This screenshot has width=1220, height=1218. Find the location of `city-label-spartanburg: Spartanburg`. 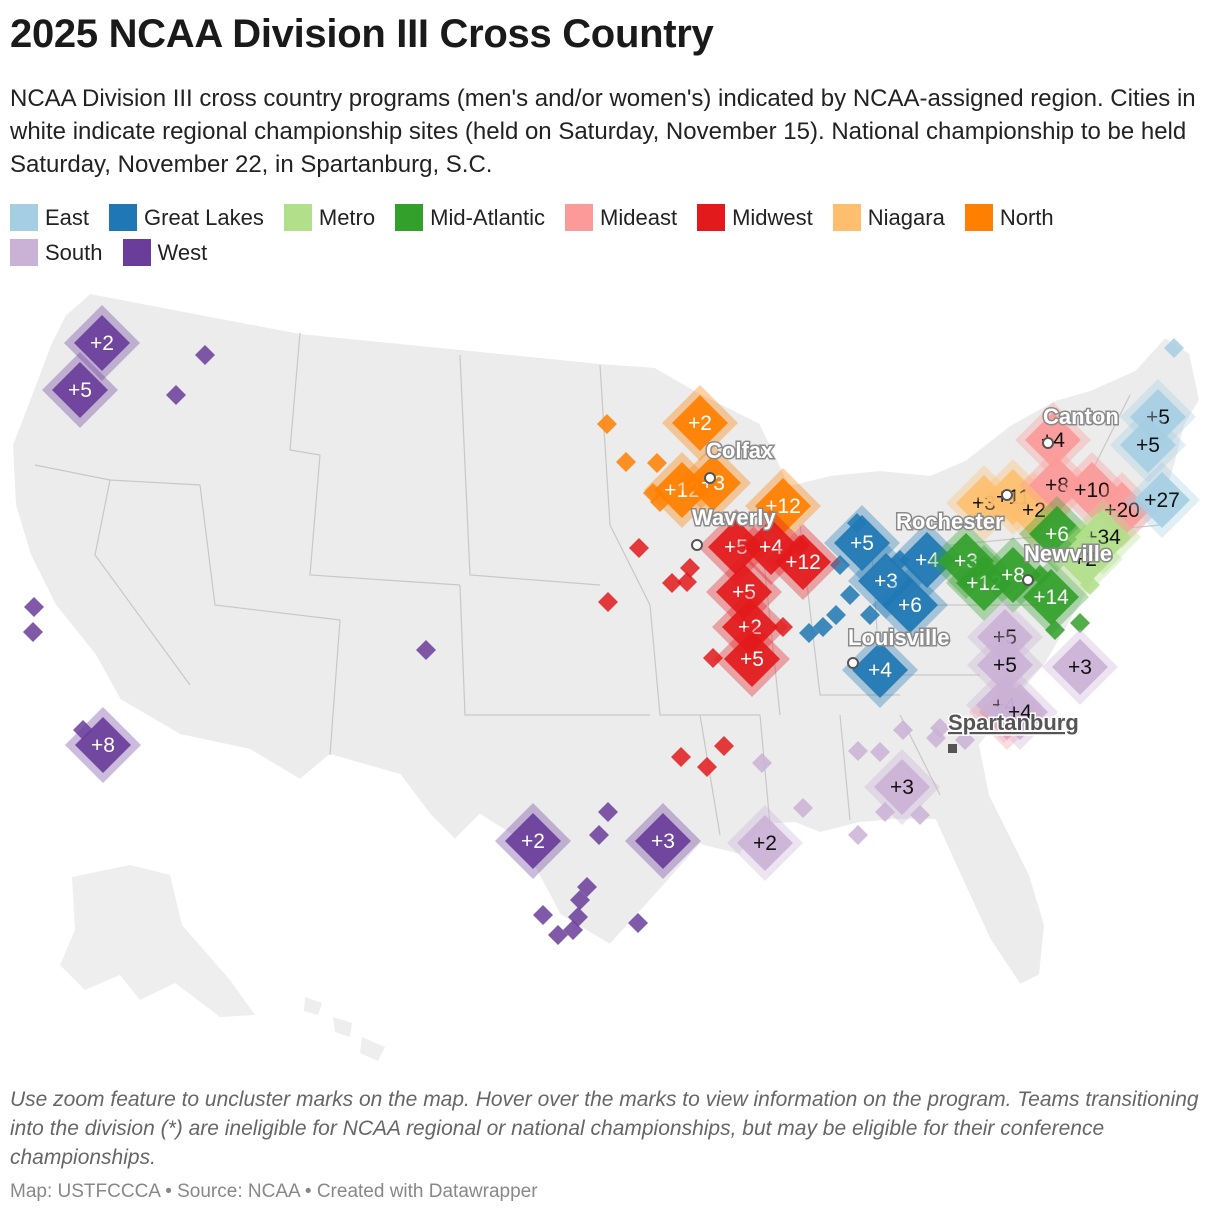

city-label-spartanburg: Spartanburg is located at coordinates (1013, 722).